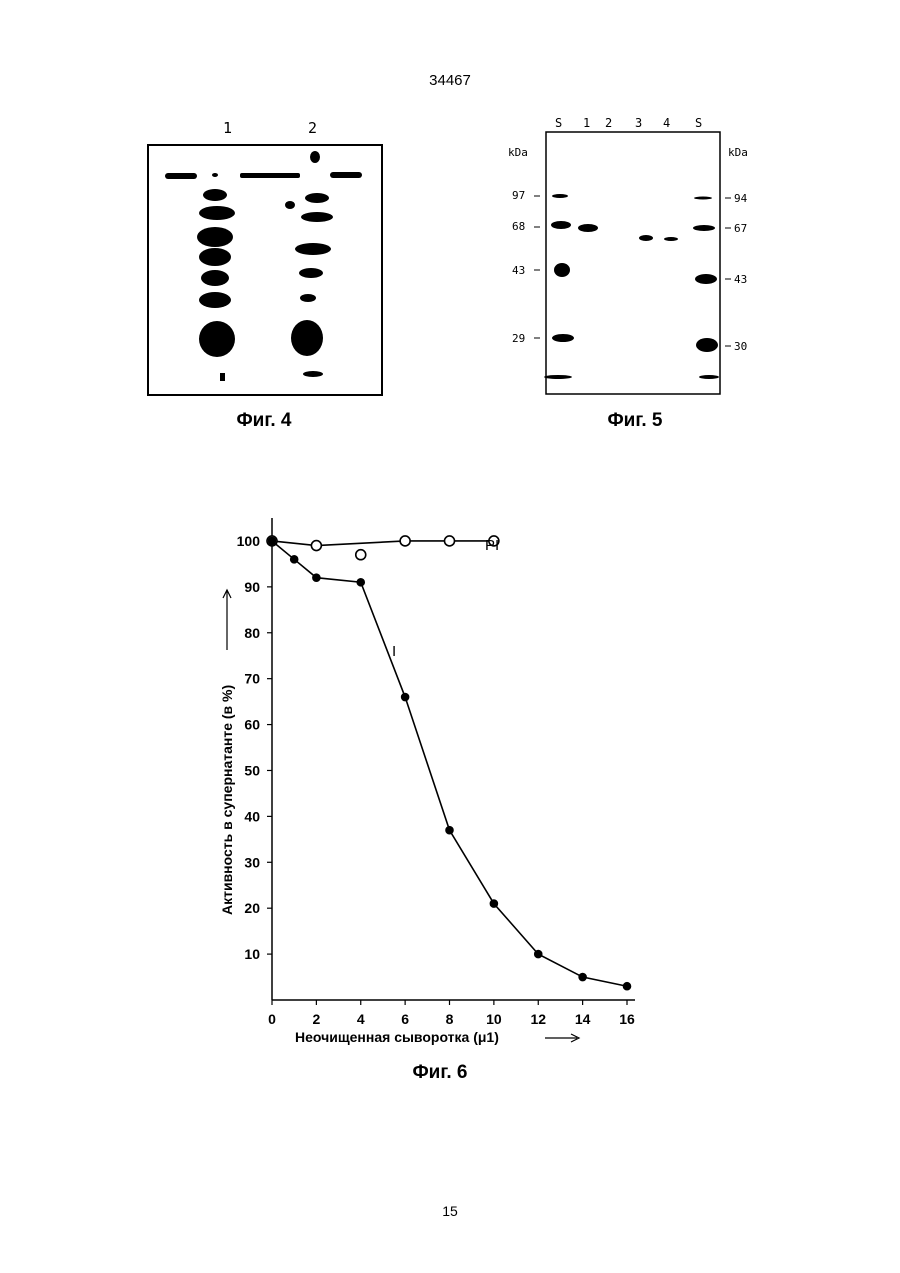  What do you see at coordinates (252, 770) in the screenshot?
I see `fig6-y-tick-label: 50` at bounding box center [252, 770].